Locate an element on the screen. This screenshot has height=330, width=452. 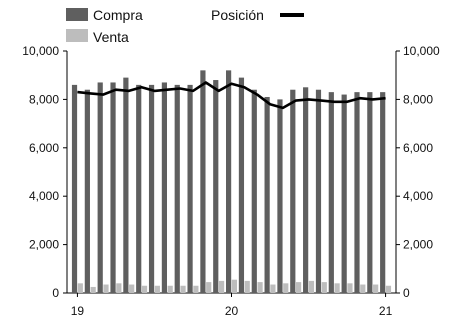
y-tick-label-right: 2,000 is located at coordinates (418, 245).